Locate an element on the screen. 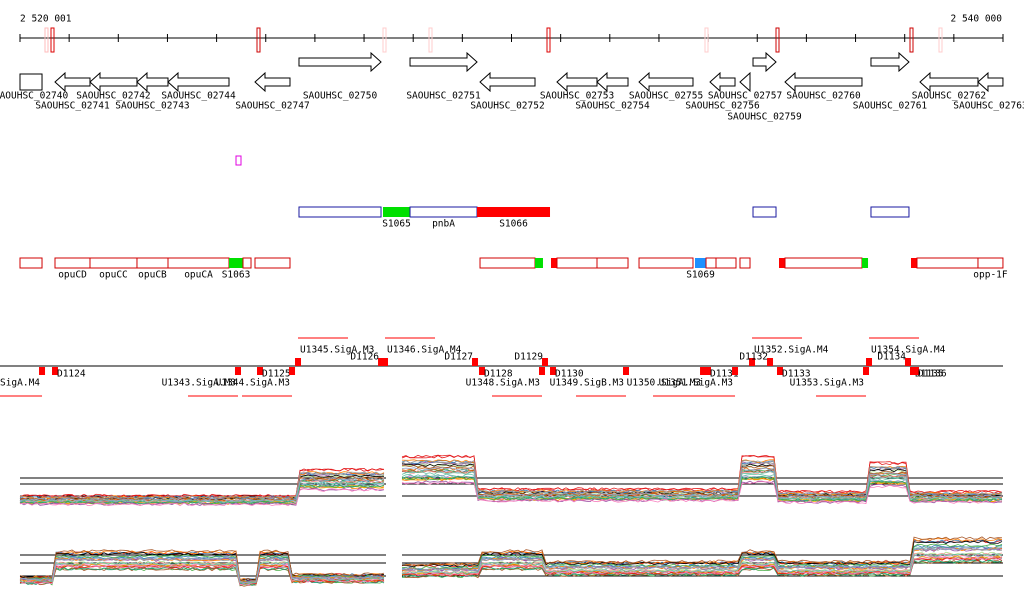 Image resolution: width=1024 pixels, height=611 pixels. gene-label: SAOUHSC_02747 is located at coordinates (272, 106).